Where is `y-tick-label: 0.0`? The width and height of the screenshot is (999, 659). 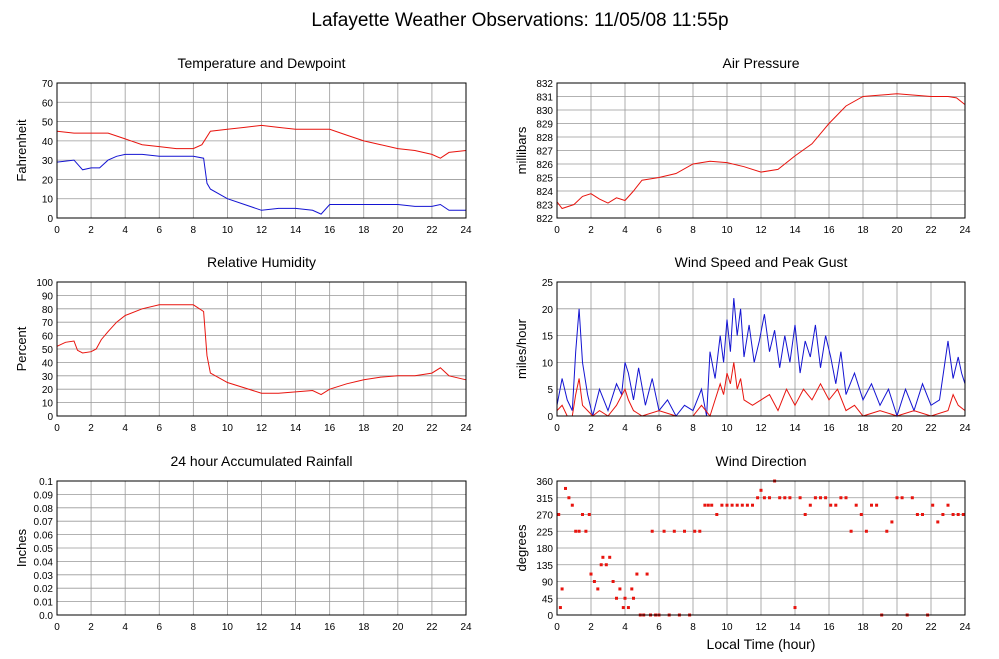
y-tick-label: 0.0 is located at coordinates (46, 616).